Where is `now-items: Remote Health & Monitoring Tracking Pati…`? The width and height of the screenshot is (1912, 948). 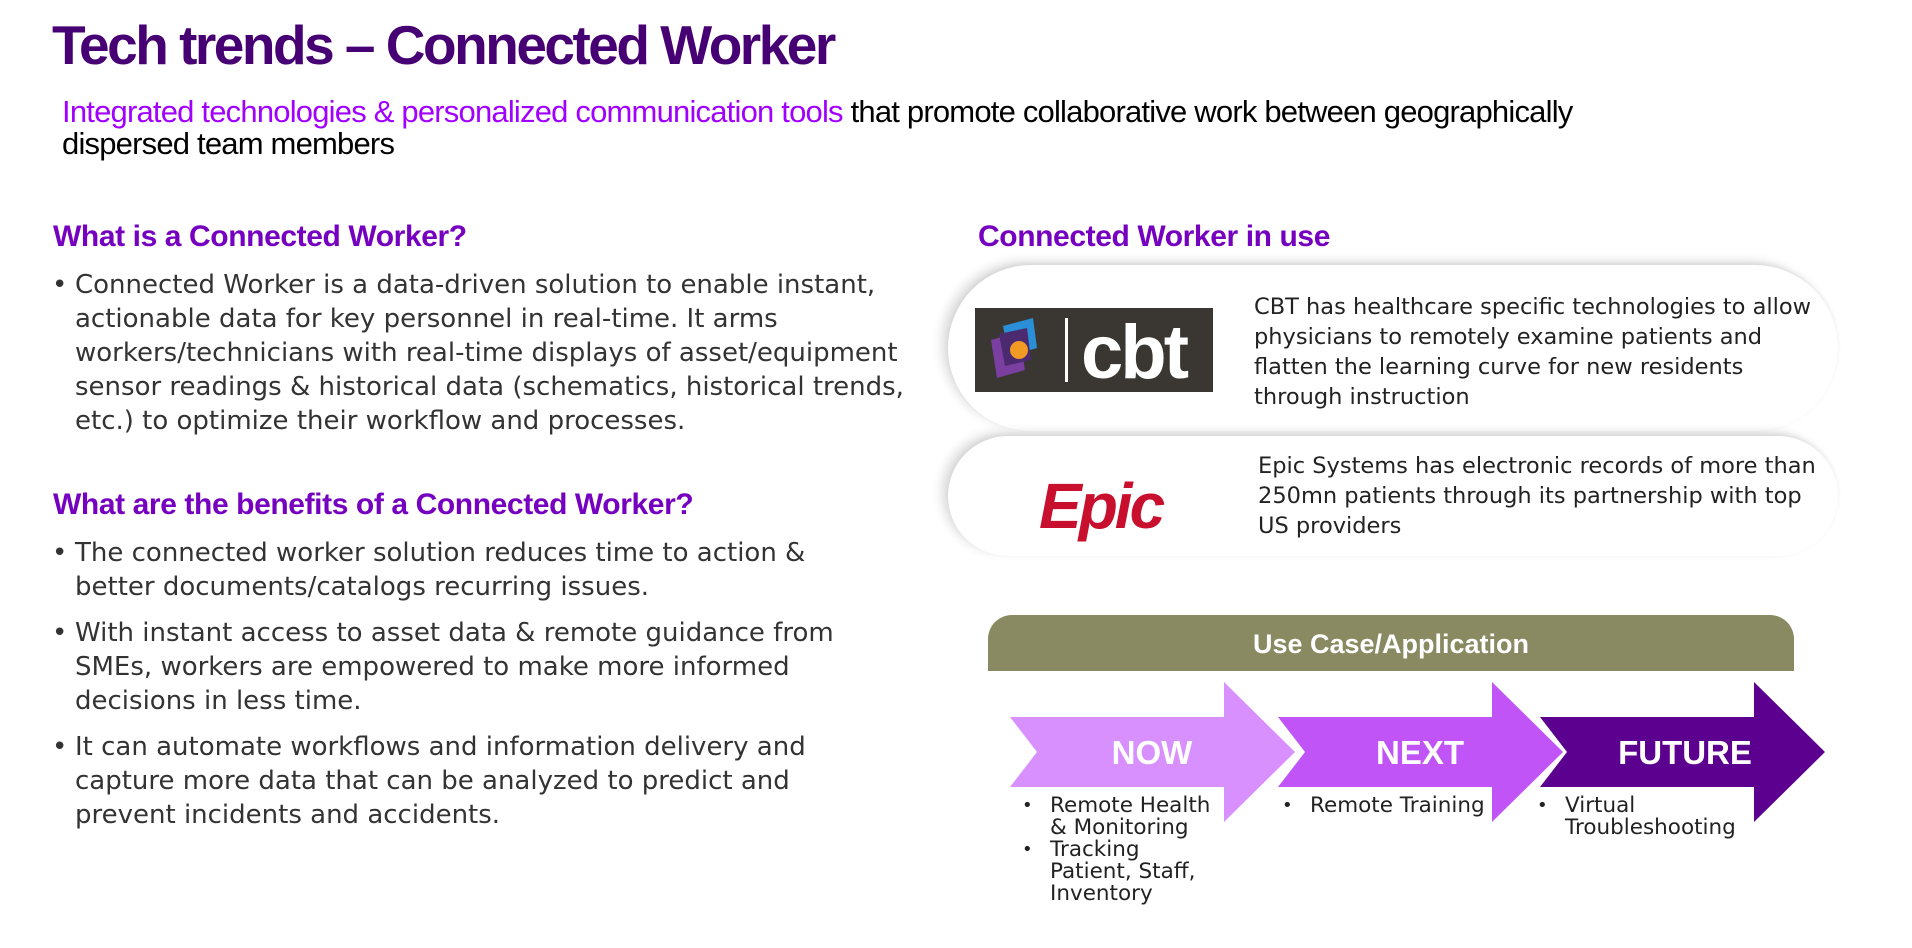 now-items: Remote Health & Monitoring Tracking Pati… is located at coordinates (1122, 850).